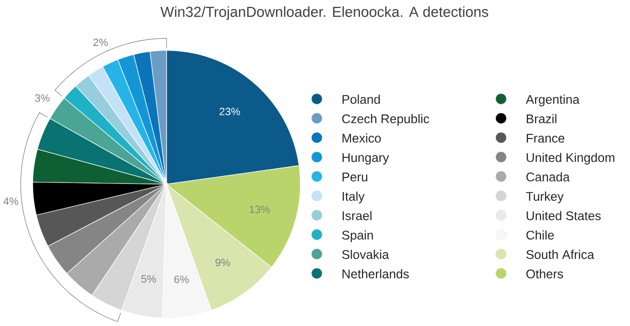  I want to click on legend-label: United Kingdom, so click(570, 158).